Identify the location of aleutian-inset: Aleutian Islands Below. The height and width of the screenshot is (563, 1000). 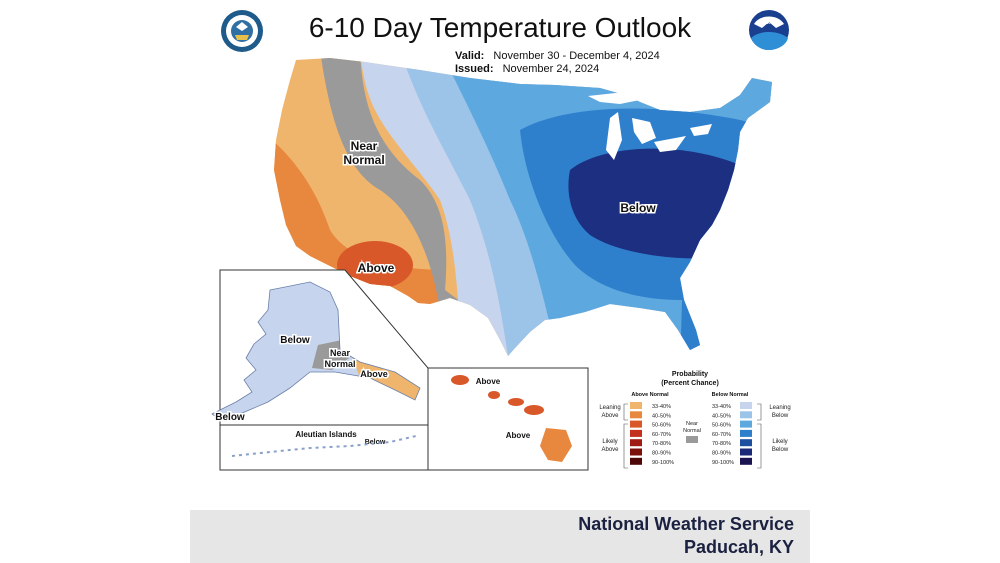
(324, 447).